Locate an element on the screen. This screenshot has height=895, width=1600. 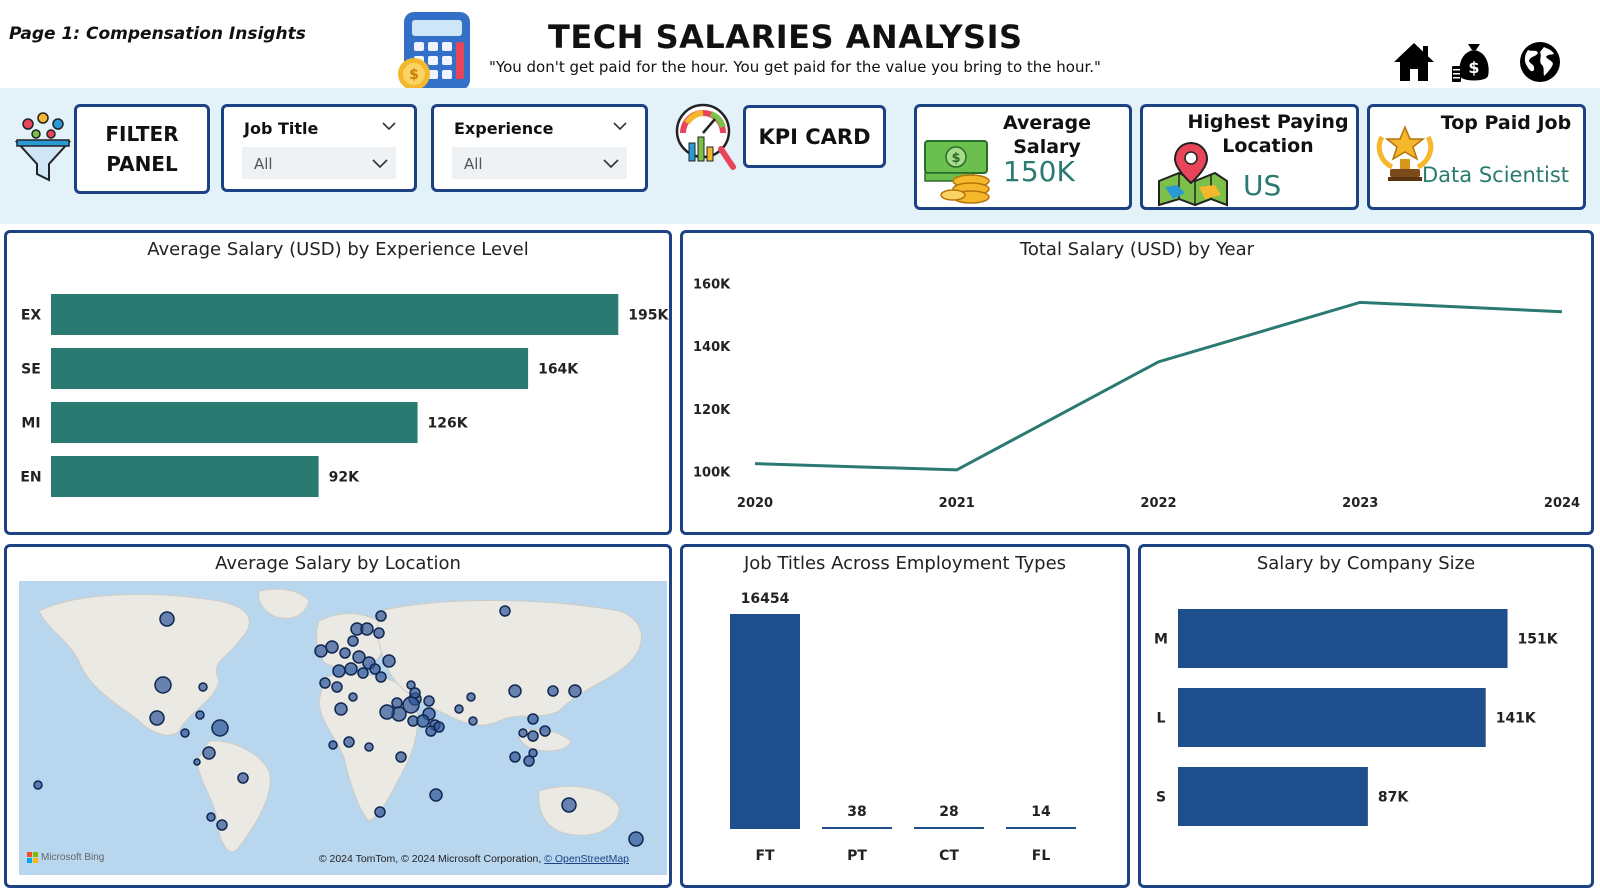
y-tick-label: 140K is located at coordinates (712, 347).